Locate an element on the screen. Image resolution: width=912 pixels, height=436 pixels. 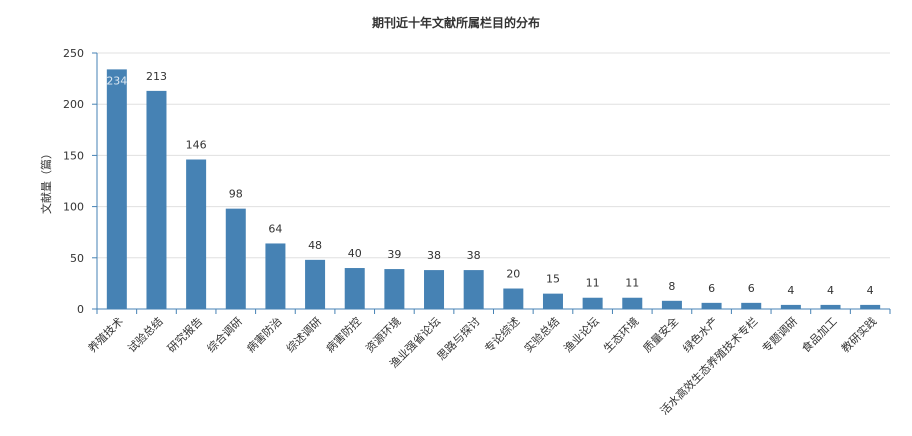
x-tick-label: 资源环境 is located at coordinates (382, 334).